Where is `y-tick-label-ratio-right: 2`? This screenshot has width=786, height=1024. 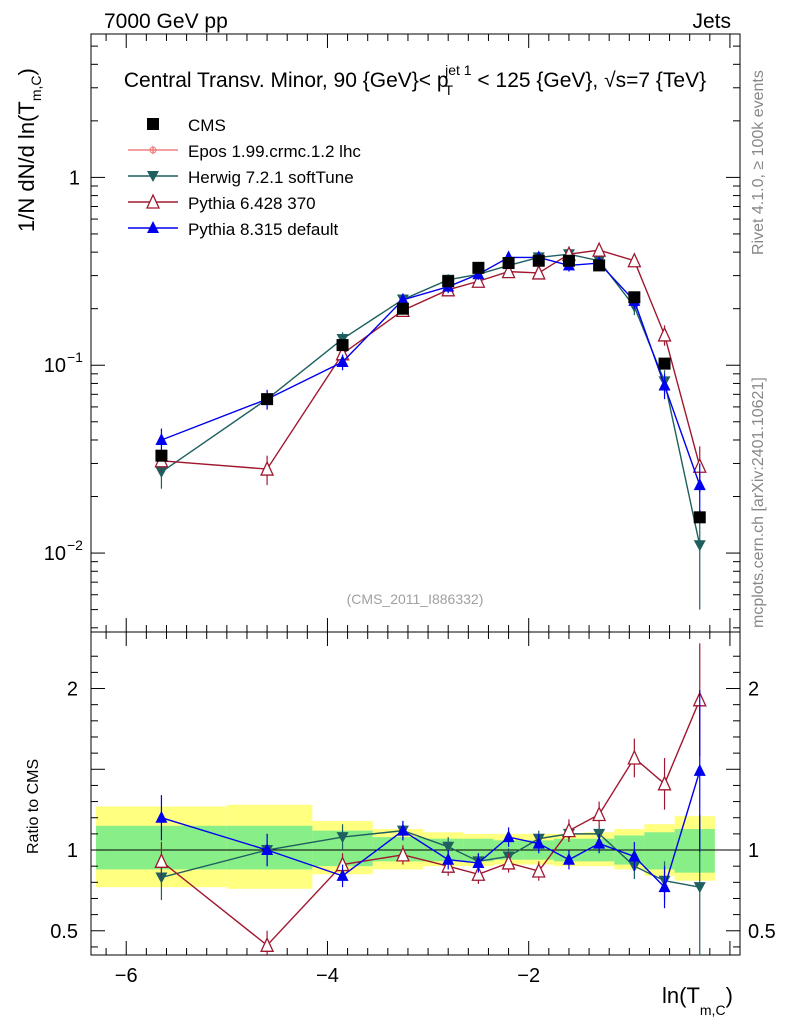 y-tick-label-ratio-right: 2 is located at coordinates (753, 690).